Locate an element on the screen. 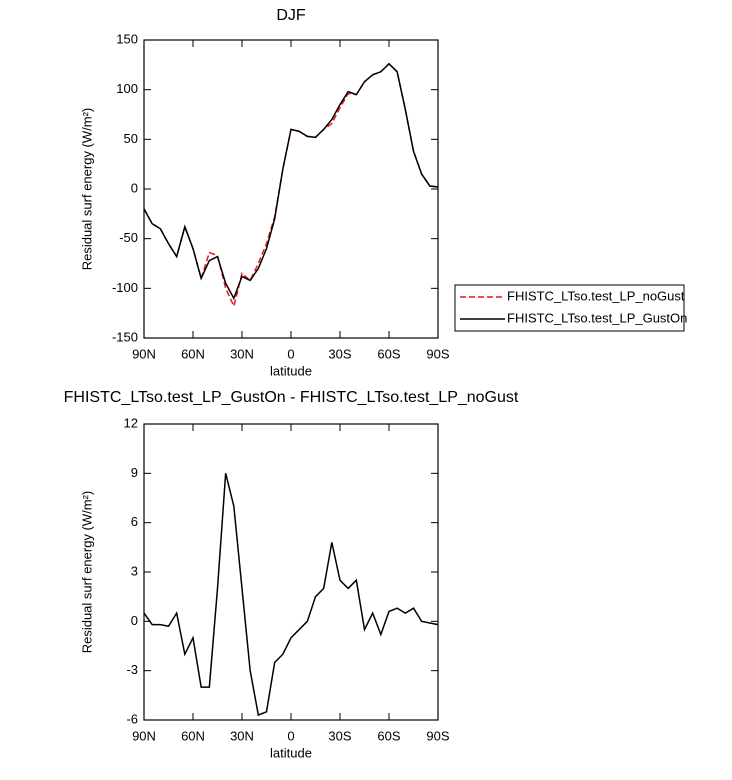 This screenshot has height=780, width=732. legend-label: FHISTC_LTso.test_LP_GustOn is located at coordinates (597, 317).